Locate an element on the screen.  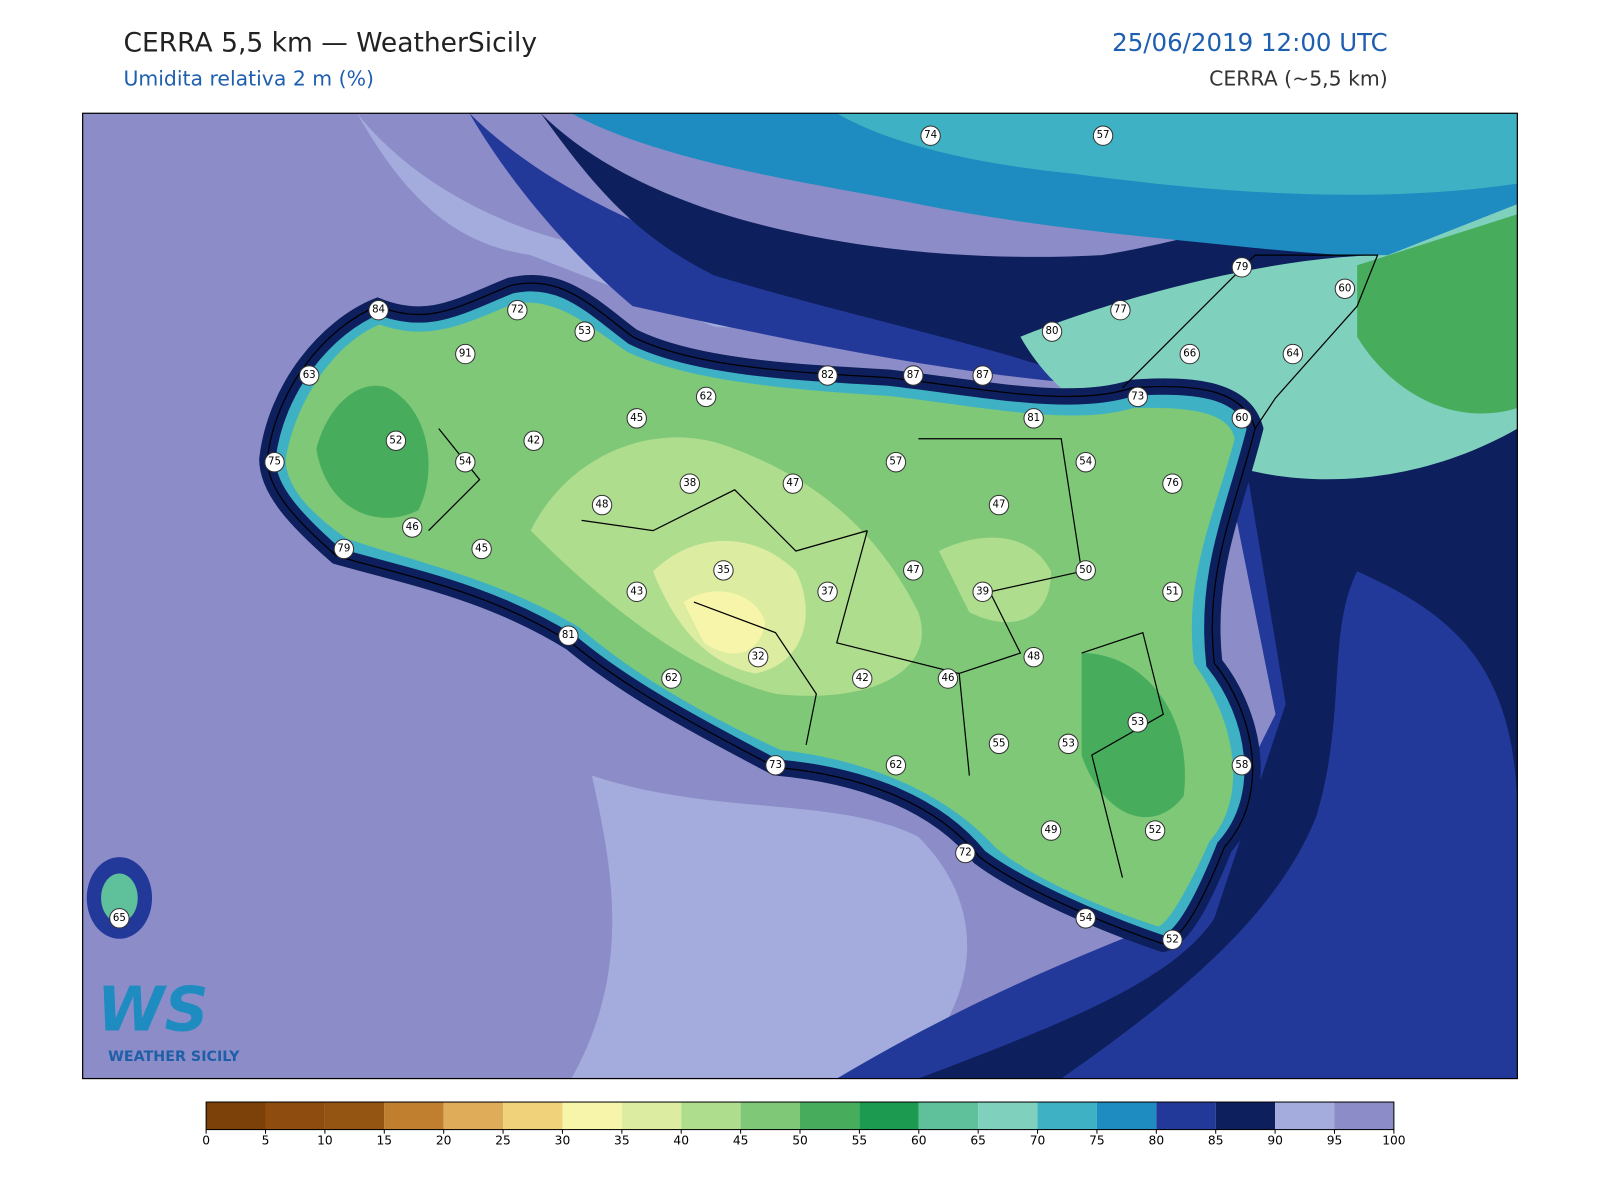
colorbar-tick-label: 55 is located at coordinates (860, 1140).